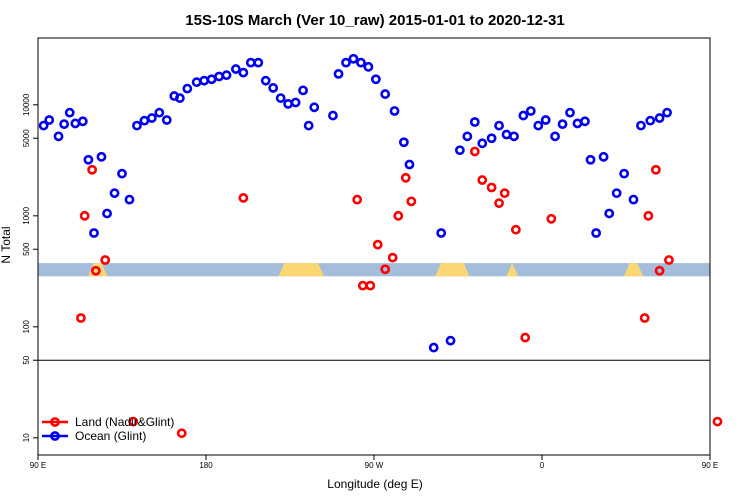 This screenshot has height=500, width=750. Describe the element at coordinates (26, 359) in the screenshot. I see `y-tick-label: 50` at that location.